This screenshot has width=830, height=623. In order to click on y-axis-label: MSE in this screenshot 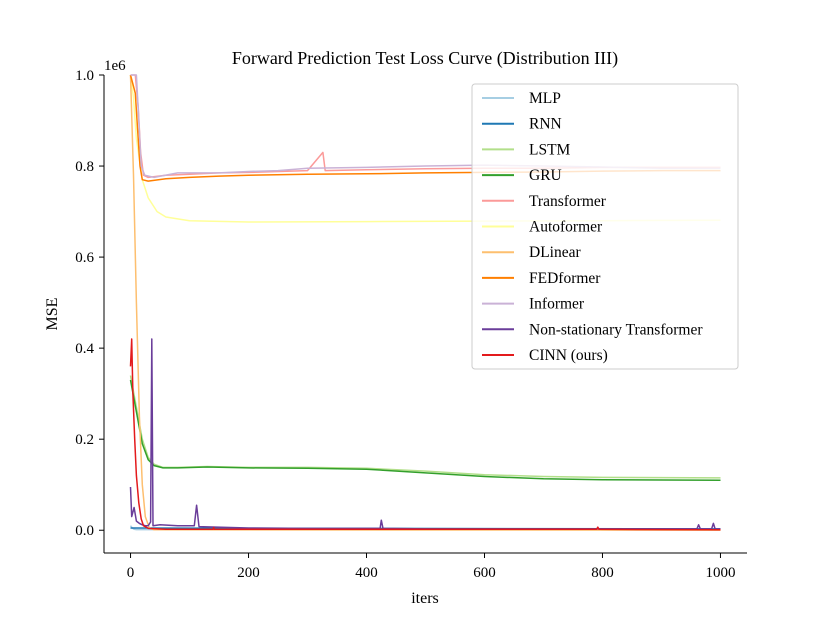, I will do `click(52, 314)`.